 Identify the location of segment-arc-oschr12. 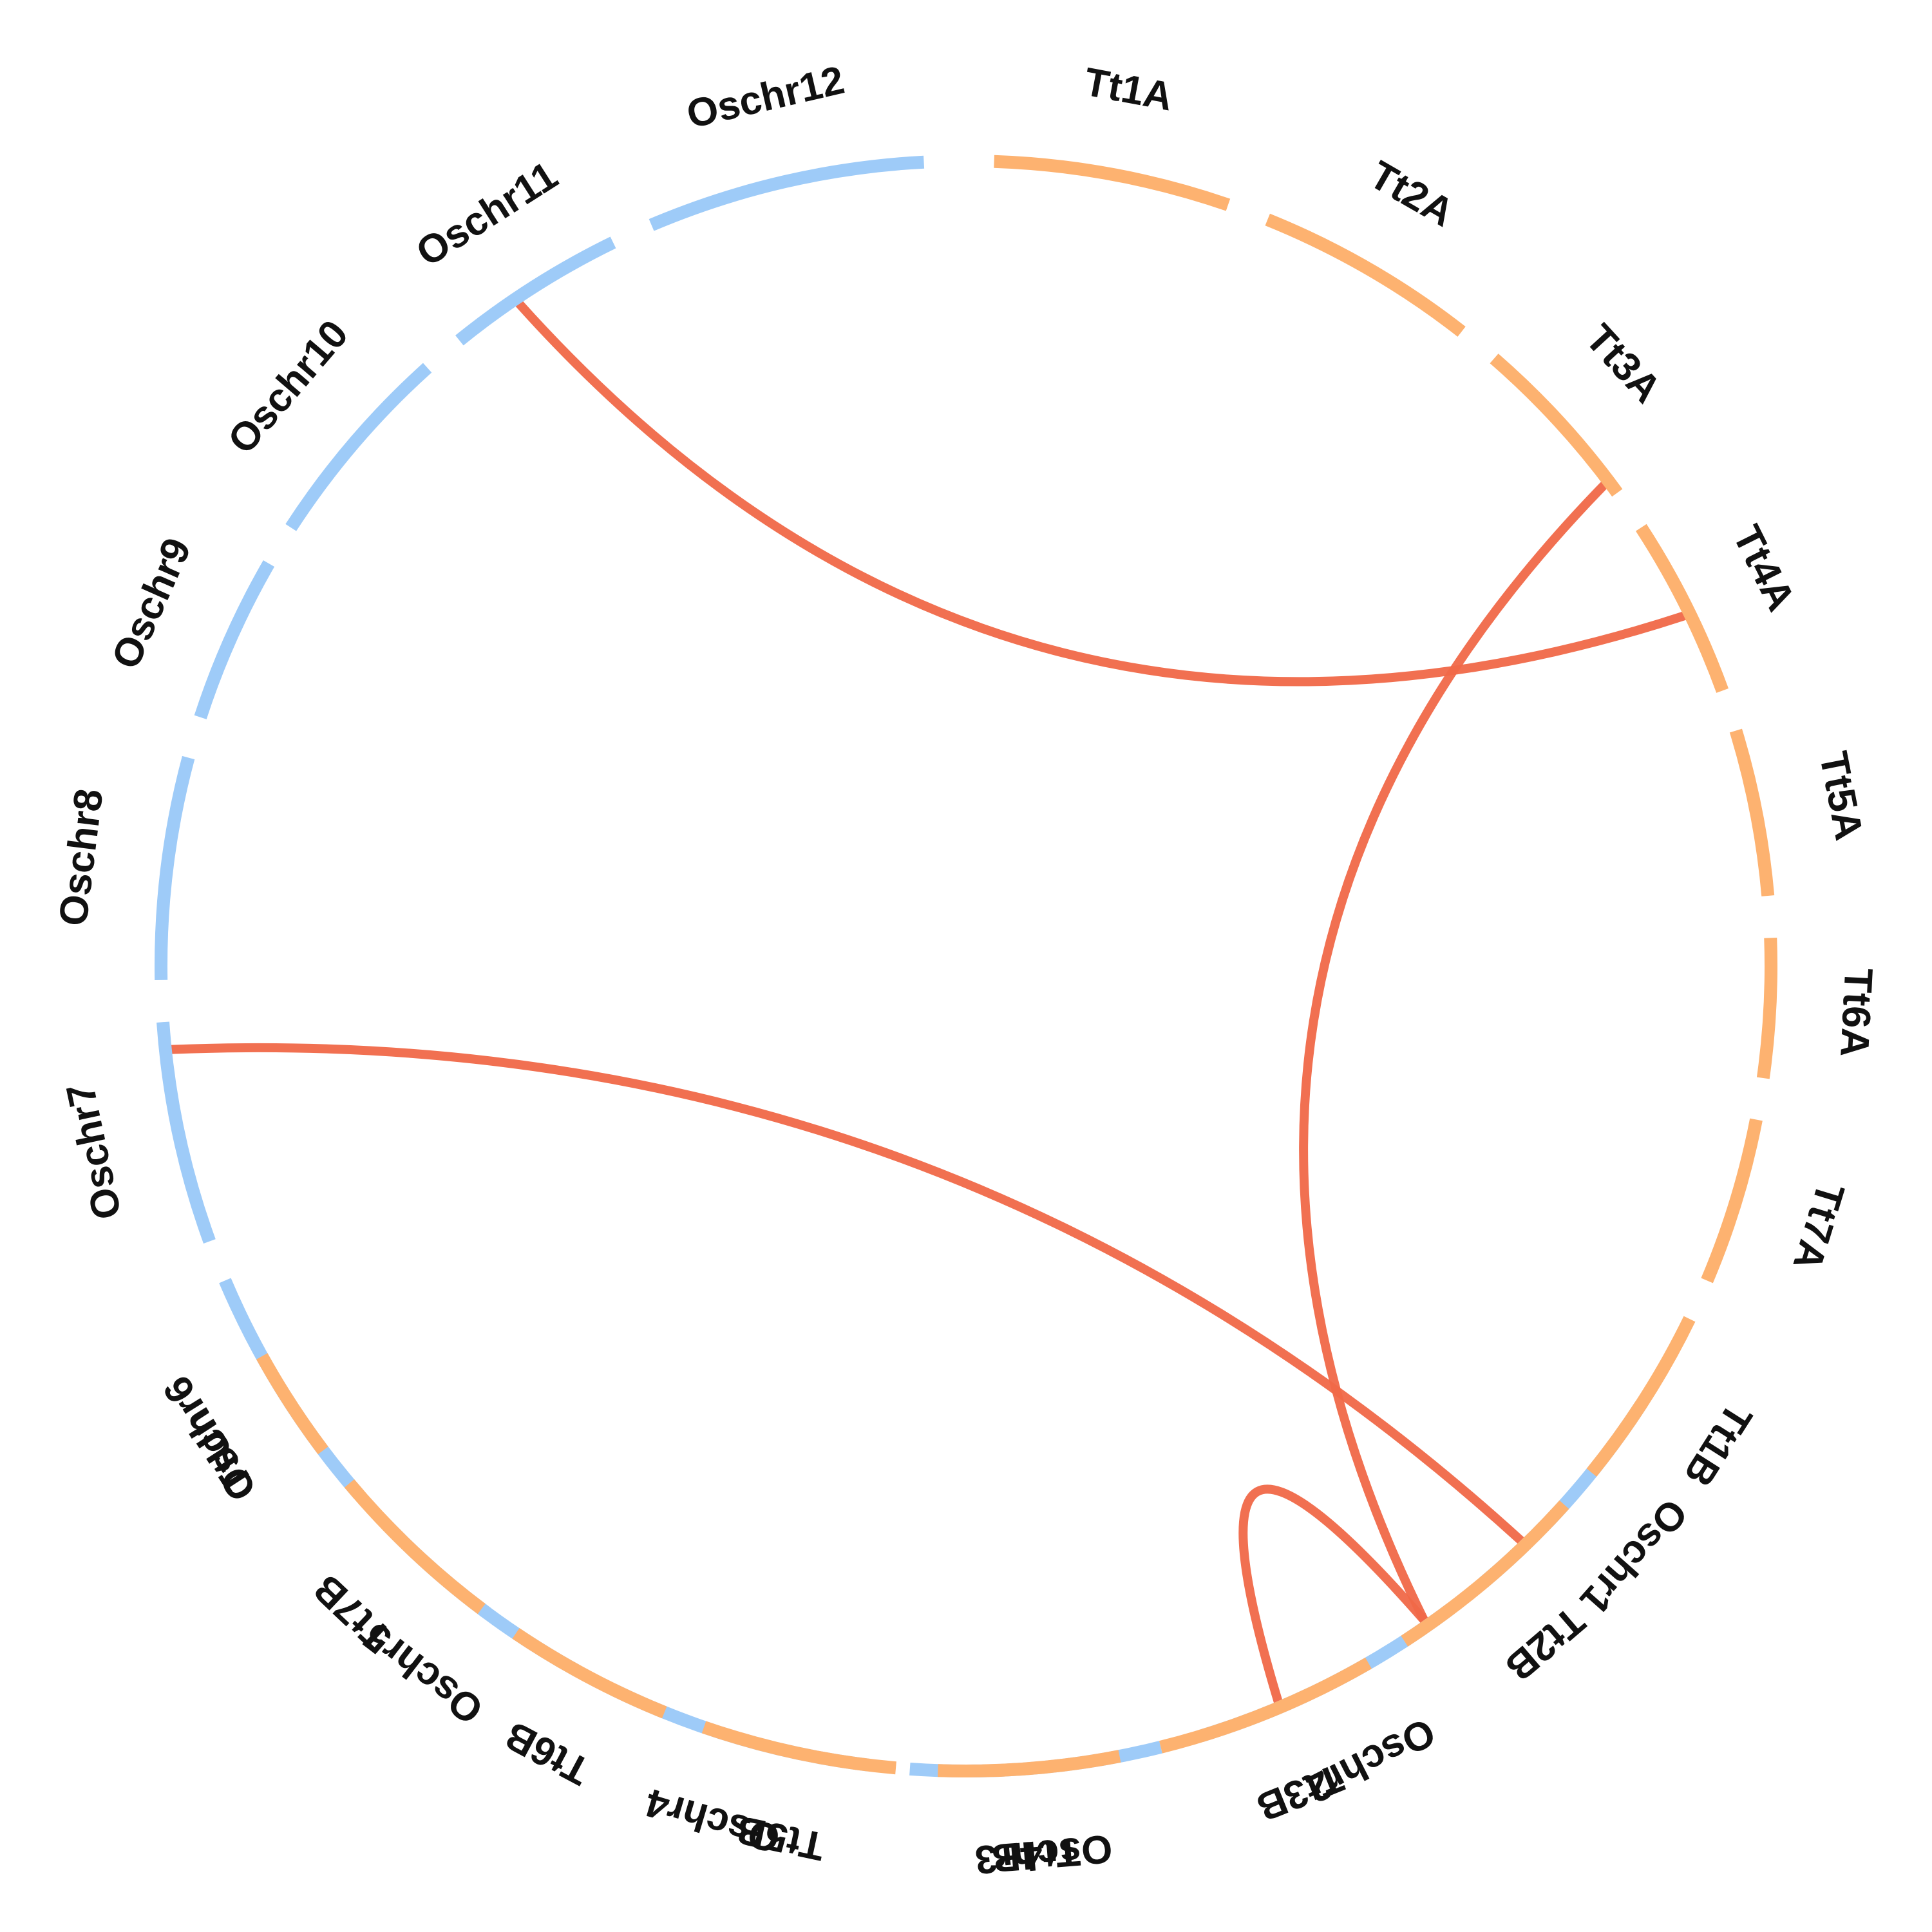
(787, 193).